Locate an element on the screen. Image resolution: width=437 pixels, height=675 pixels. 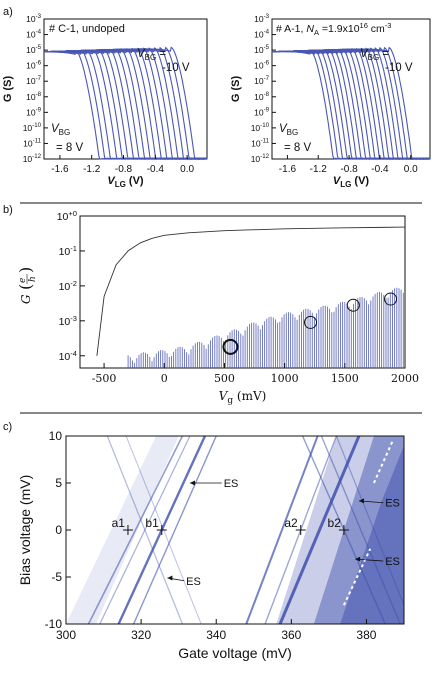
y-axis-paren-open: ( is located at coordinates (25, 287).